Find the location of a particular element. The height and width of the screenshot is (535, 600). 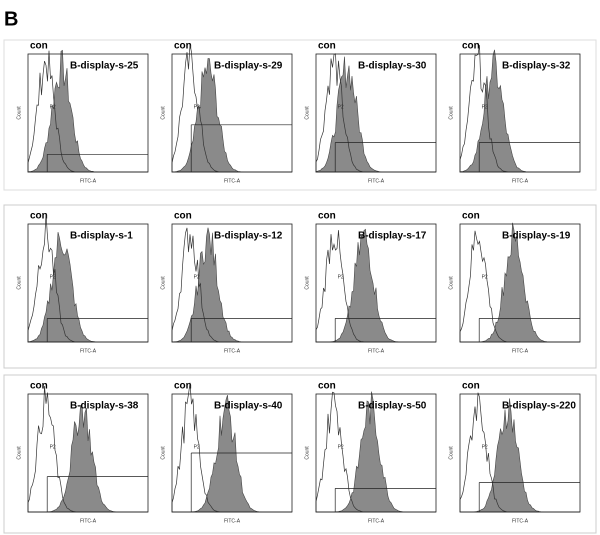

sample-label: B-display-s-220 is located at coordinates (539, 406).